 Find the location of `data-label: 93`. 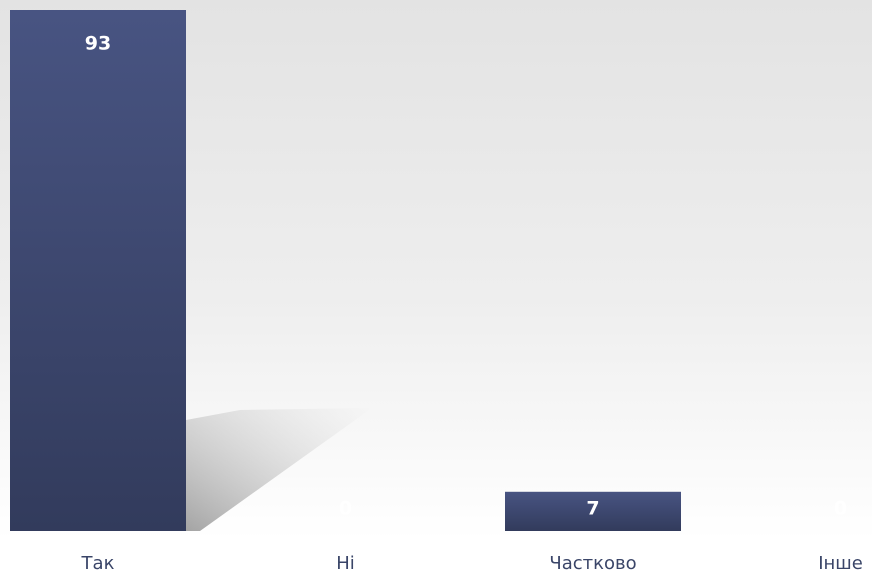

data-label: 93 is located at coordinates (98, 44).